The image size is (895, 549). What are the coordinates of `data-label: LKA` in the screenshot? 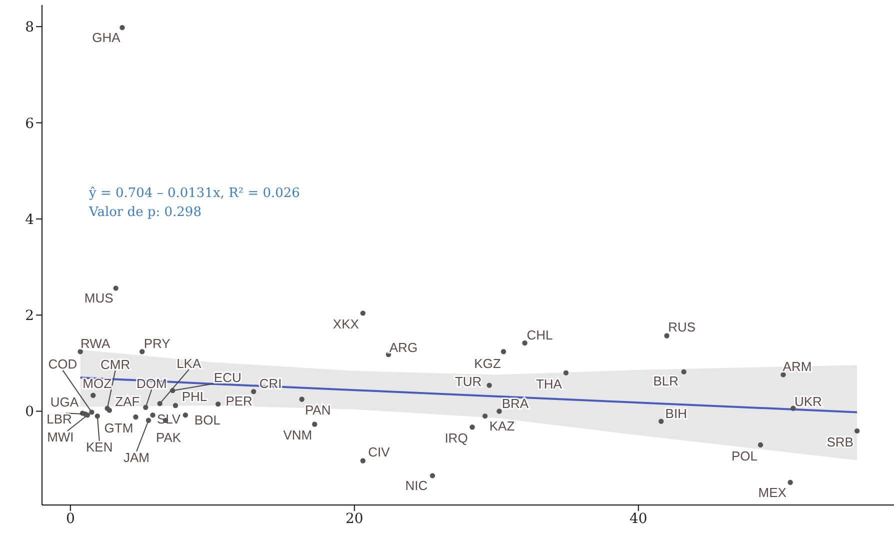 It's located at (189, 364).